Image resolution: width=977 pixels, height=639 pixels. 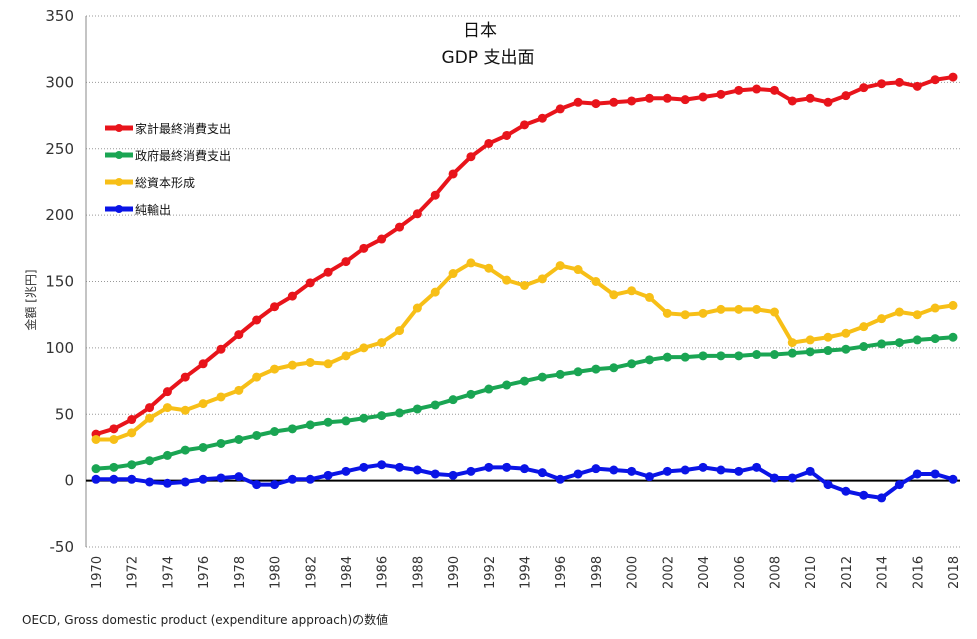 I want to click on x-tick-label: 2018, so click(x=954, y=572).